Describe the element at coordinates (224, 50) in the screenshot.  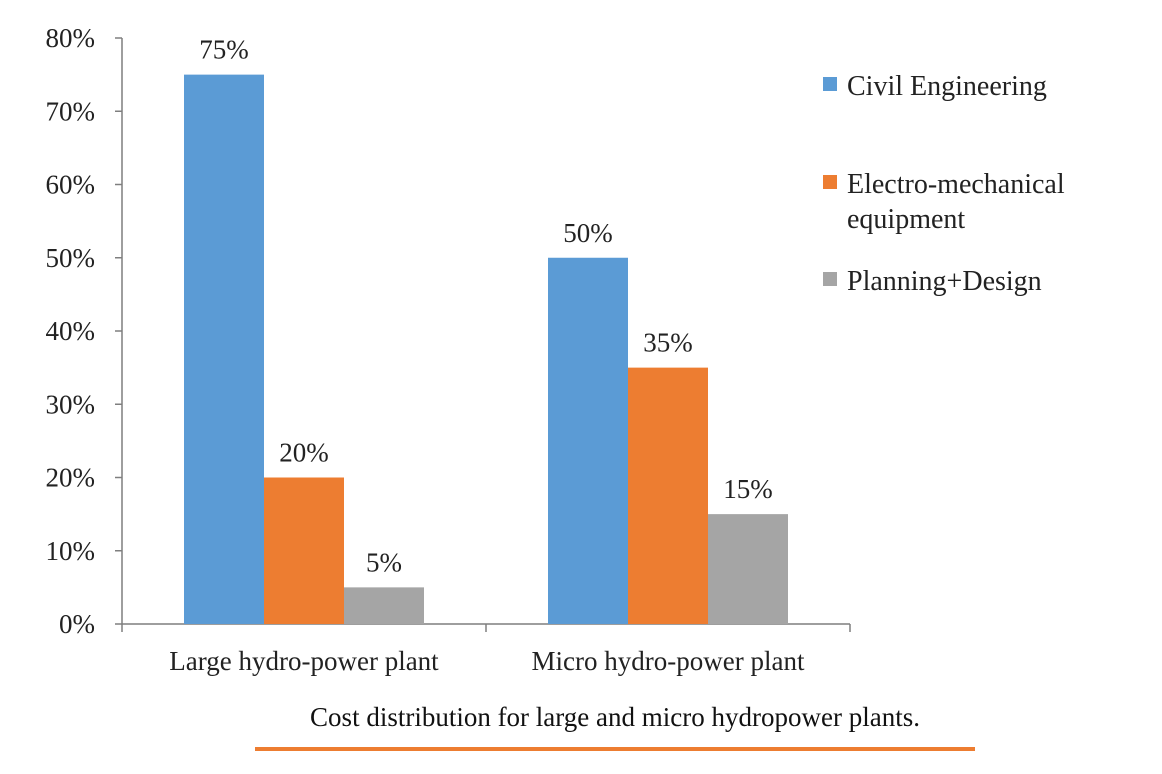
I see `data-label: 75%` at that location.